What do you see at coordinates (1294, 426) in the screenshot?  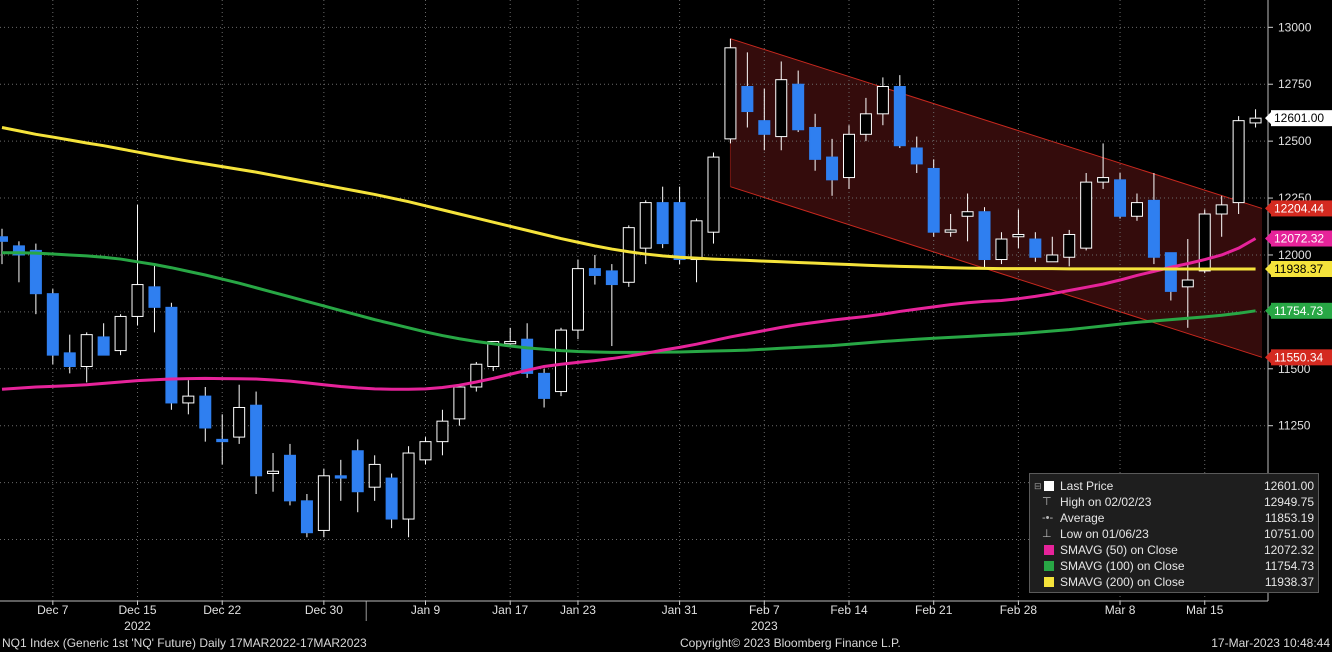 I see `y-tick-label-11250: 11250` at bounding box center [1294, 426].